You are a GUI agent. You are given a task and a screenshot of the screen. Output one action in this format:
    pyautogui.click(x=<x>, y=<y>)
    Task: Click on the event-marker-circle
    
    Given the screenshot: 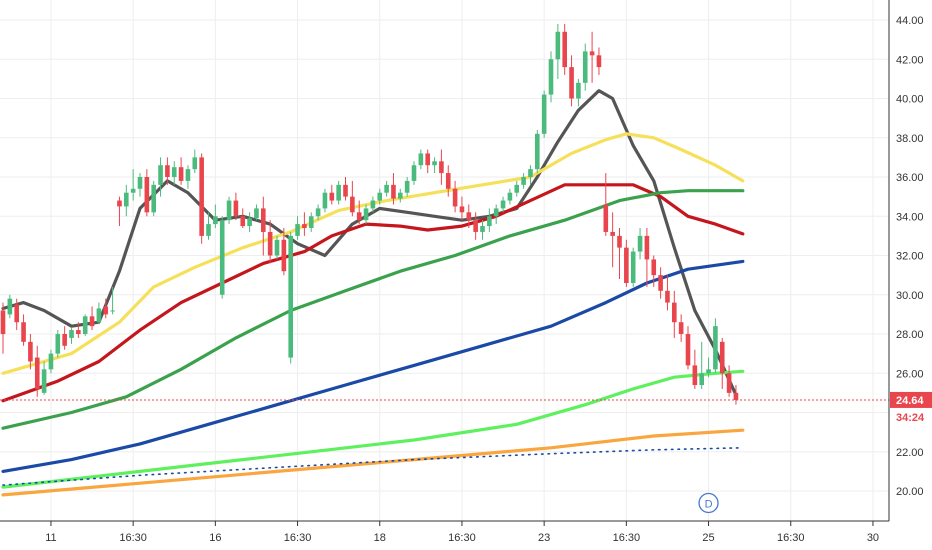 What is the action you would take?
    pyautogui.click(x=708, y=503)
    